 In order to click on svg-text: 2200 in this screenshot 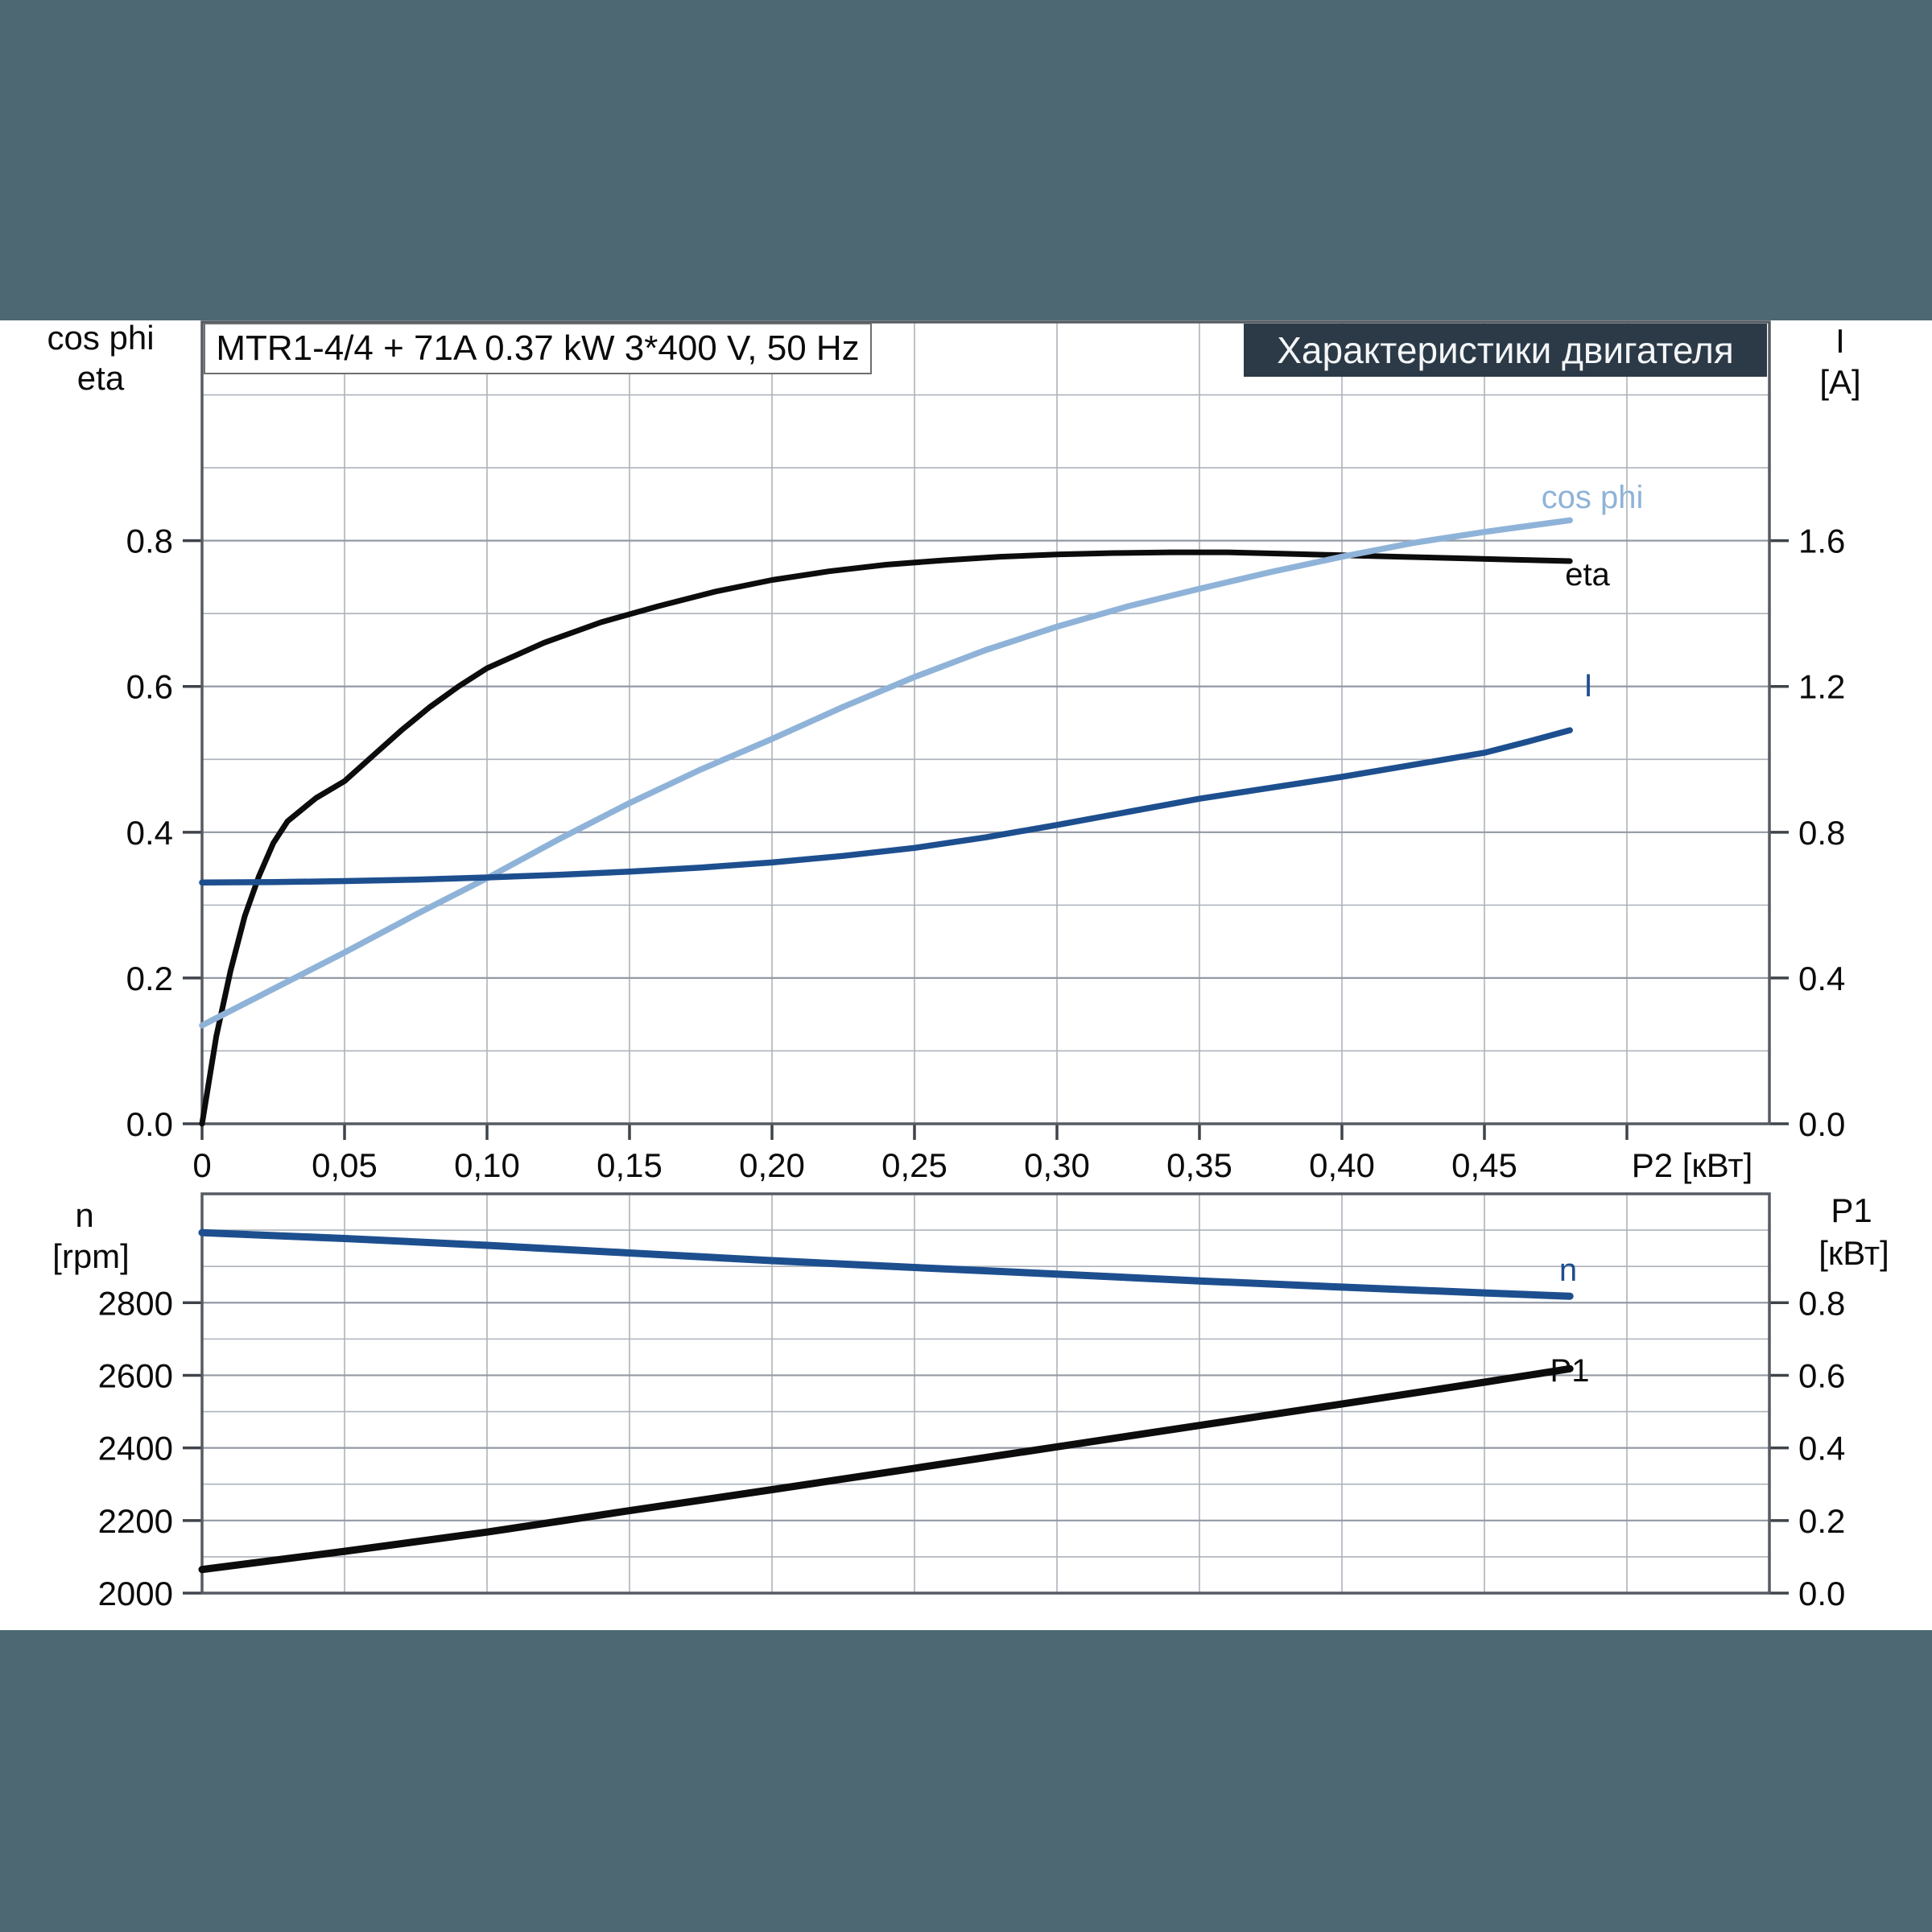, I will do `click(135, 1521)`.